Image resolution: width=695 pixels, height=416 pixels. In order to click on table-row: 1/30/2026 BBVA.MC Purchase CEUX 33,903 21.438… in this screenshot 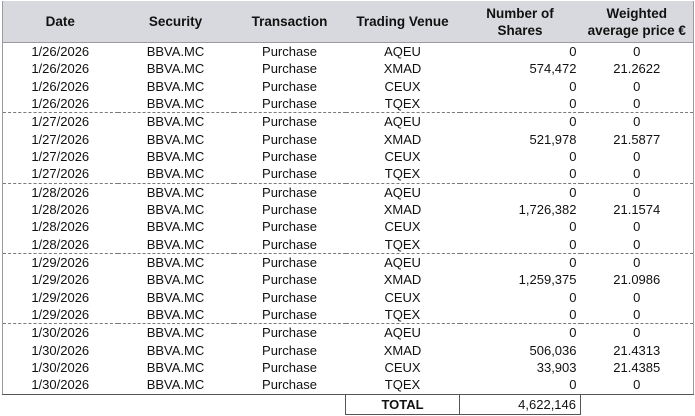, I will do `click(348, 367)`.